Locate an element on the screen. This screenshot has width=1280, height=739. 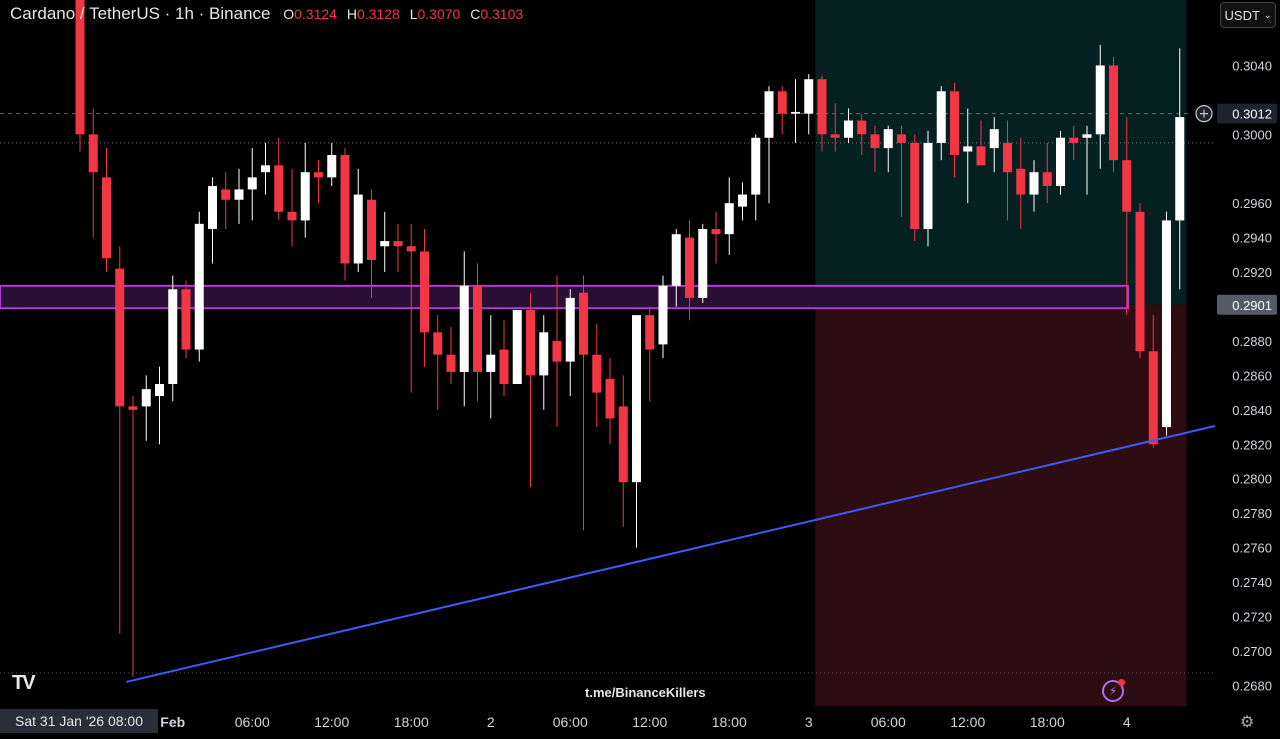
y-tick-label: 0.2920 is located at coordinates (1252, 272).